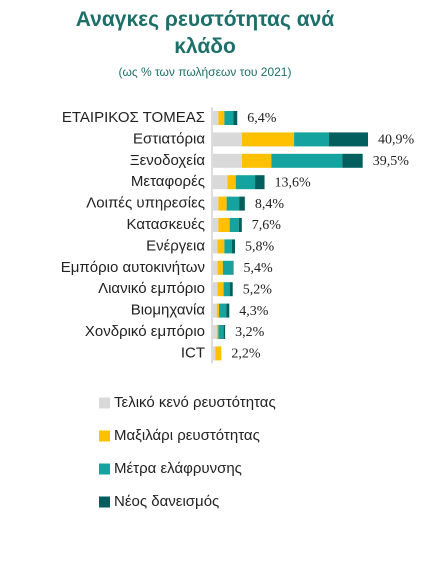 Image resolution: width=437 pixels, height=566 pixels. Describe the element at coordinates (254, 311) in the screenshot. I see `total-label: 4,3%` at that location.